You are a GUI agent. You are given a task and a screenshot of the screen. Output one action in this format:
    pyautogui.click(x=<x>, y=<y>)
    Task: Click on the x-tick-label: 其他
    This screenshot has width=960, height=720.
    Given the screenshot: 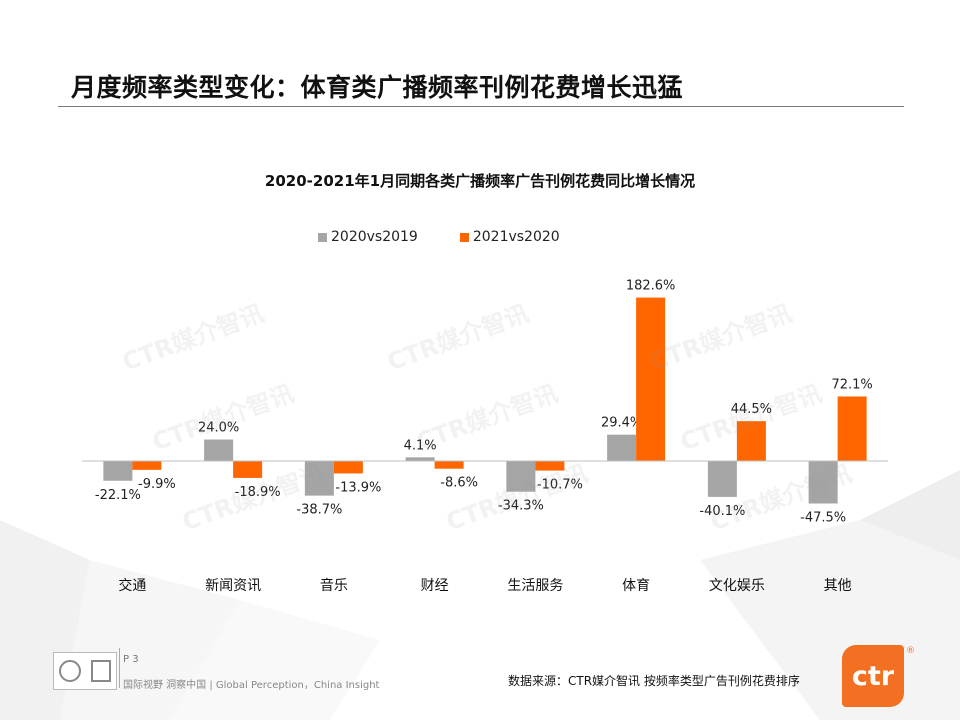 What is the action you would take?
    pyautogui.click(x=838, y=586)
    